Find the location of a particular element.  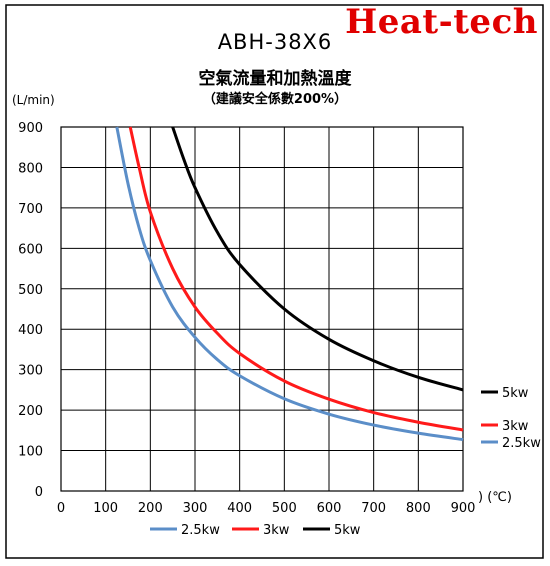

y-tick-label: 800 is located at coordinates (30, 168).